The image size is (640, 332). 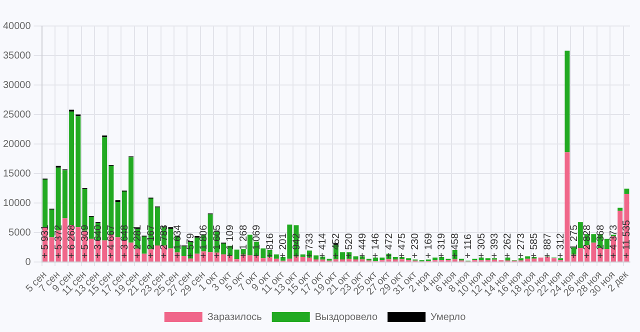 What do you see at coordinates (627, 239) in the screenshot?
I see `data-label: + 11 535` at bounding box center [627, 239].